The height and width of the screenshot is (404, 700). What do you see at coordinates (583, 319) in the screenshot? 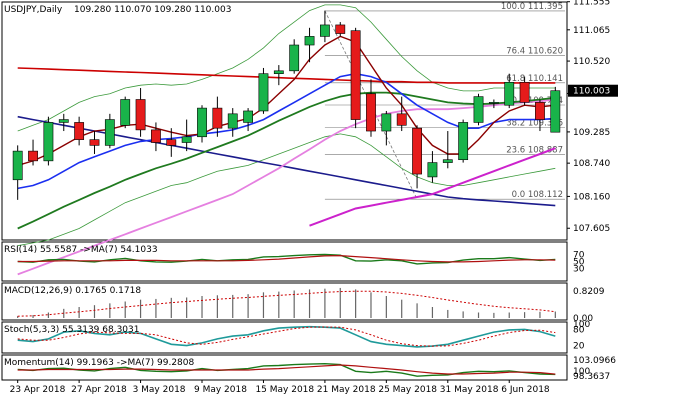
I see `macd-tick-label: 0.00` at bounding box center [583, 319].